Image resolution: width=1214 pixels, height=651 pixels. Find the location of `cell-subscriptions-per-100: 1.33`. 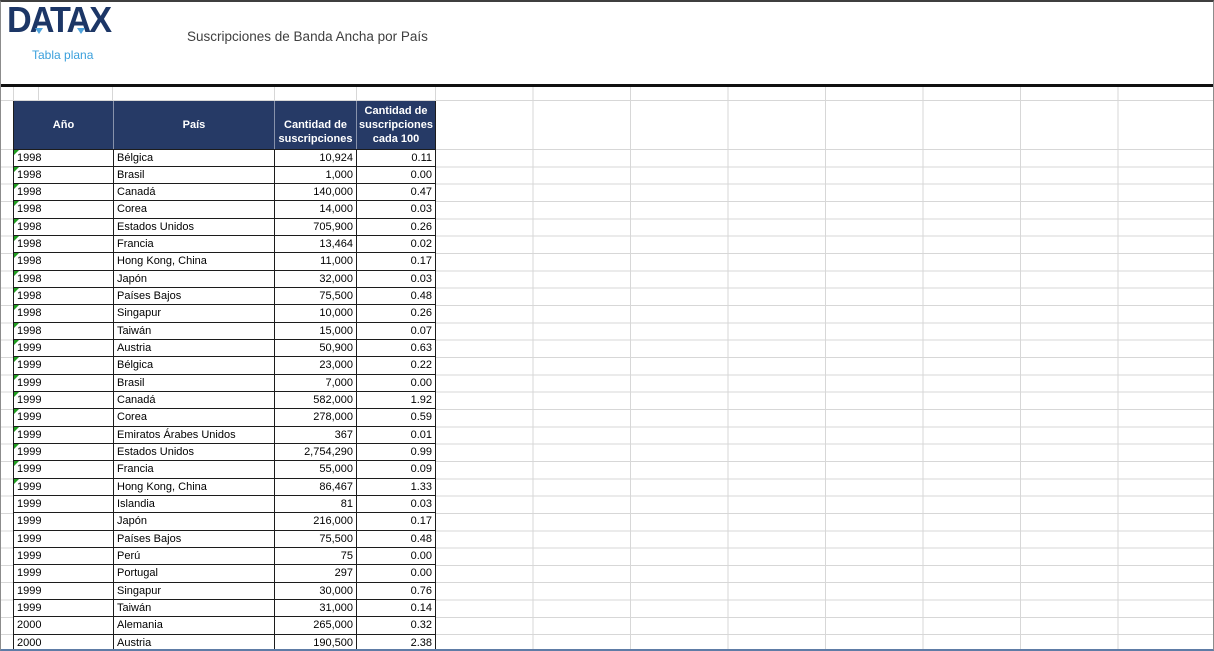

cell-subscriptions-per-100: 1.33 is located at coordinates (396, 487).